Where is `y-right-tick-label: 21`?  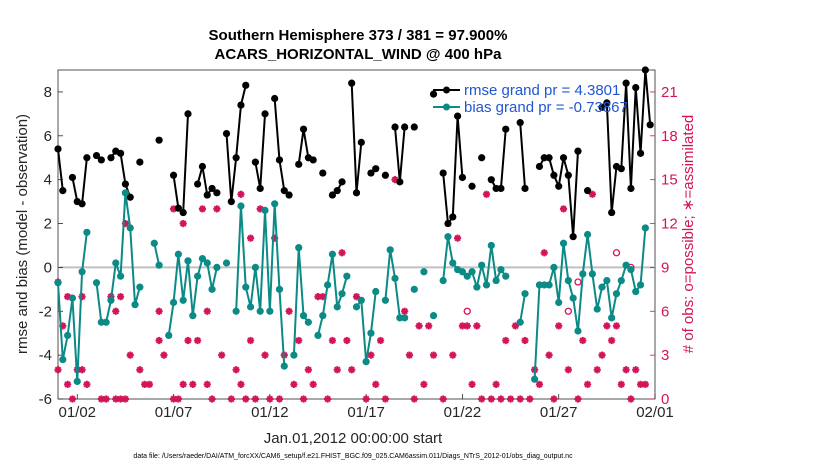
y-right-tick-label: 21 is located at coordinates (669, 92).